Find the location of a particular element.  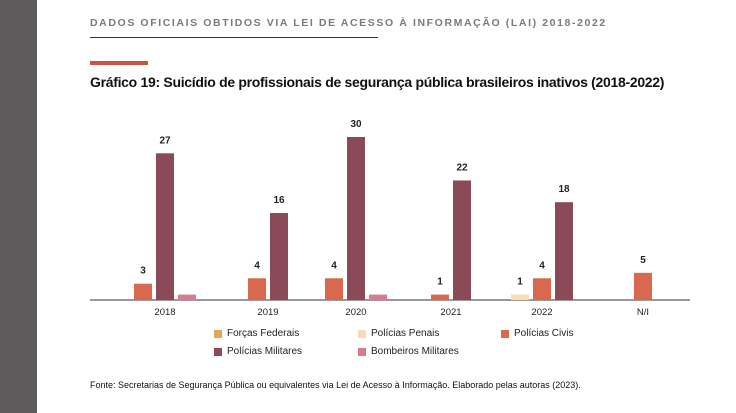

x-tick-label: N/I is located at coordinates (643, 312).